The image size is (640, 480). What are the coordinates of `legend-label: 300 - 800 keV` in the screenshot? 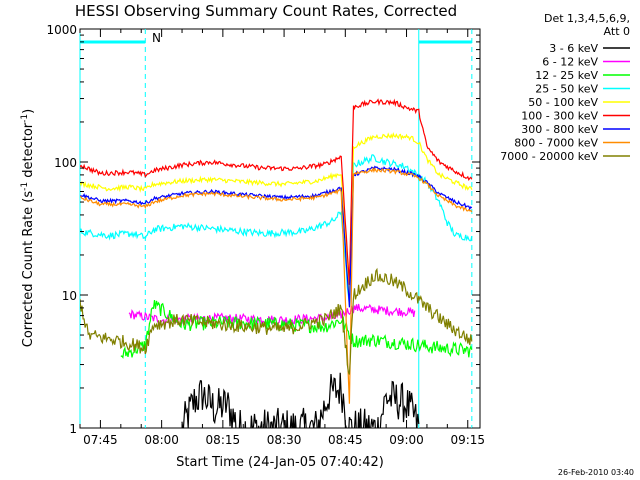 It's located at (559, 129).